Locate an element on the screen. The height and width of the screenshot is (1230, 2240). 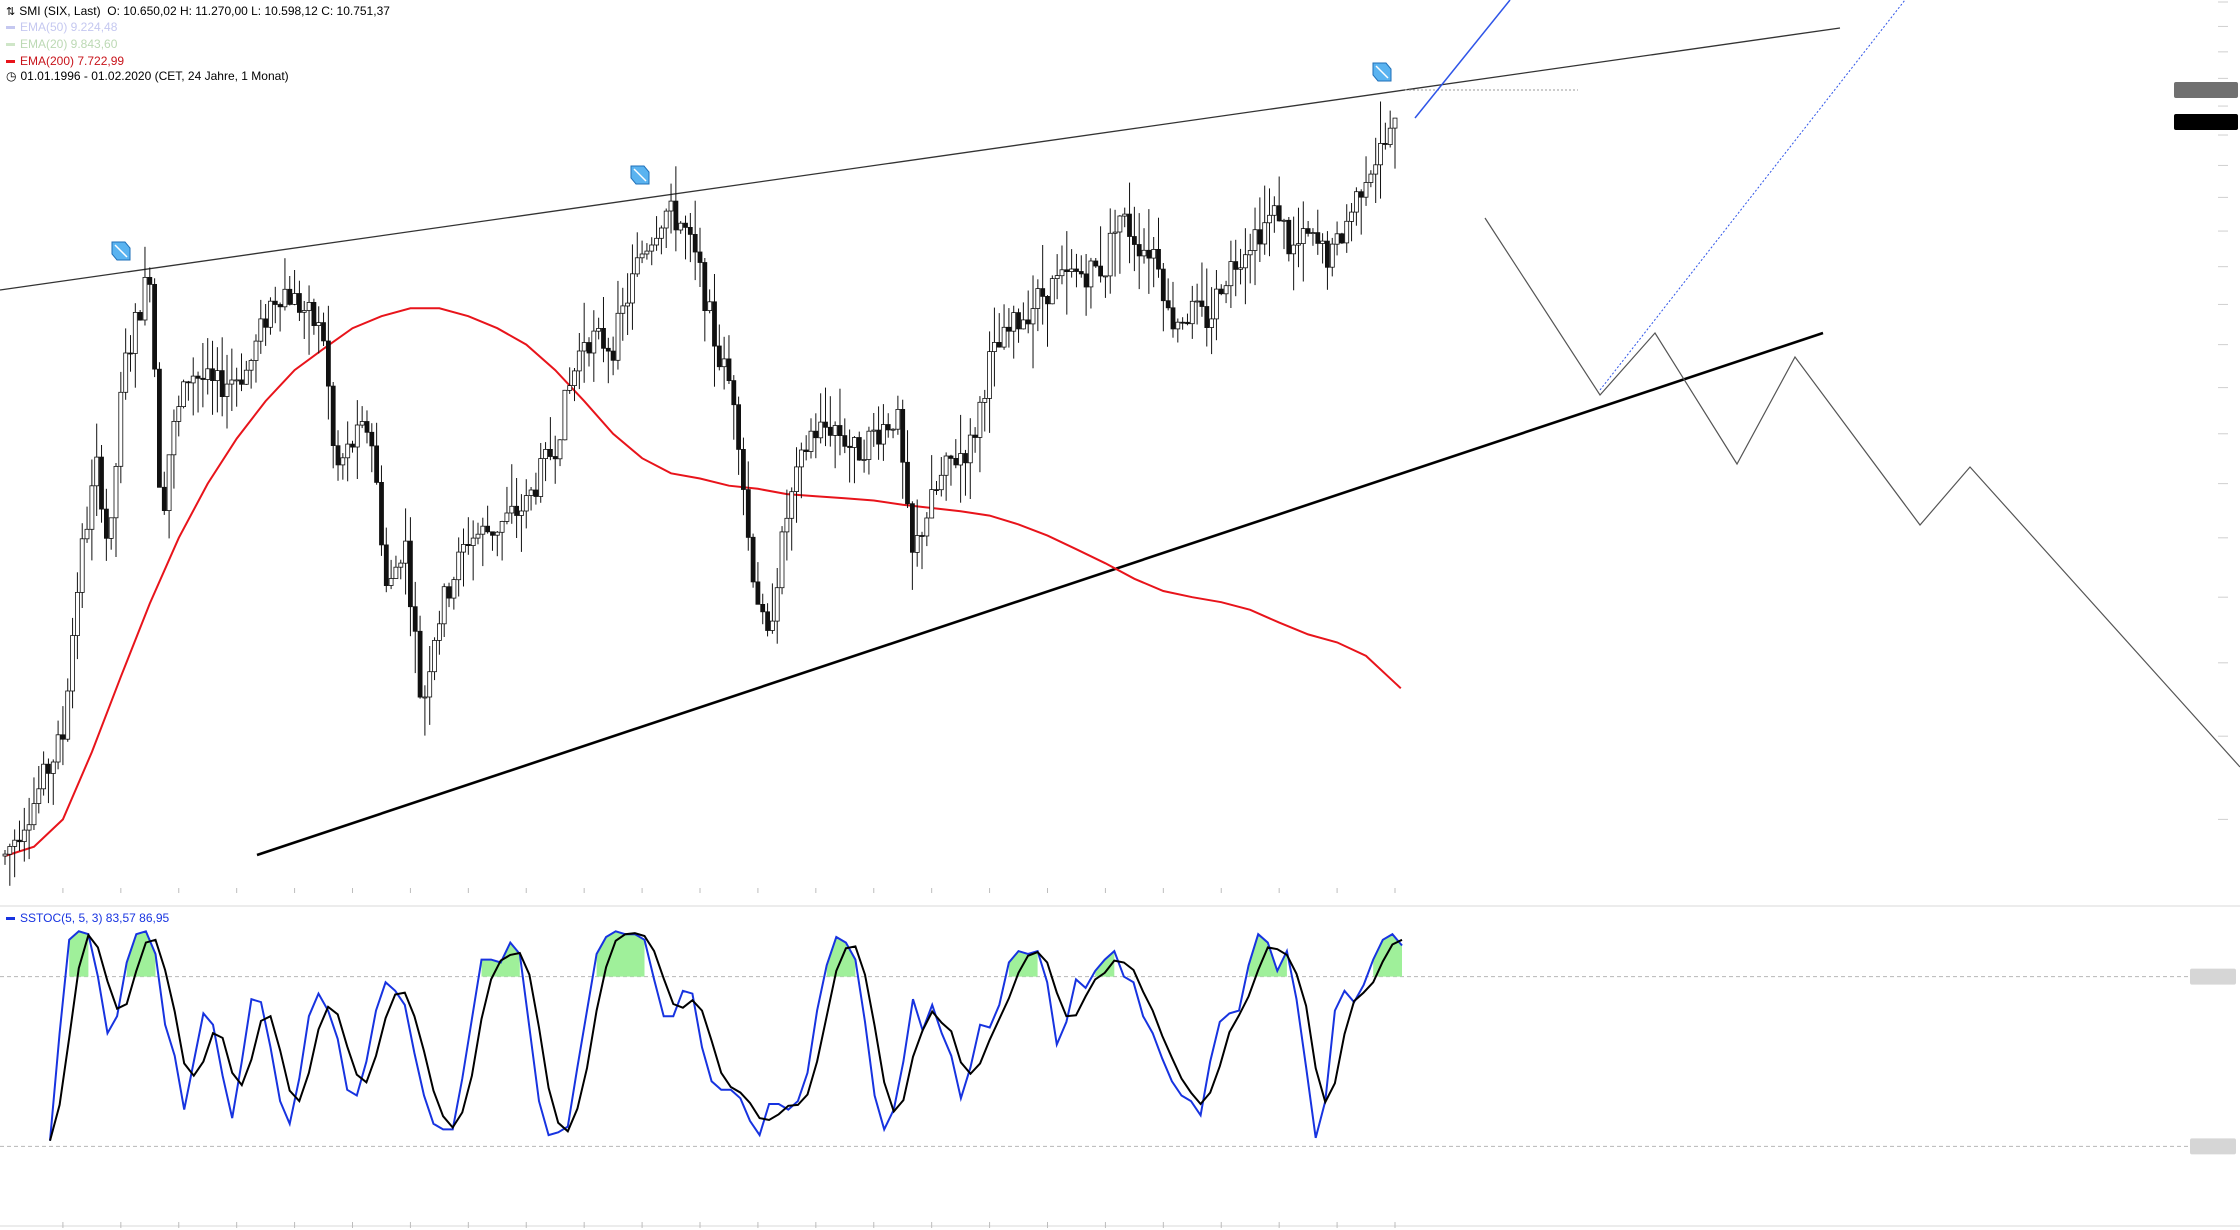
price-label-box is located at coordinates (2206, 122).